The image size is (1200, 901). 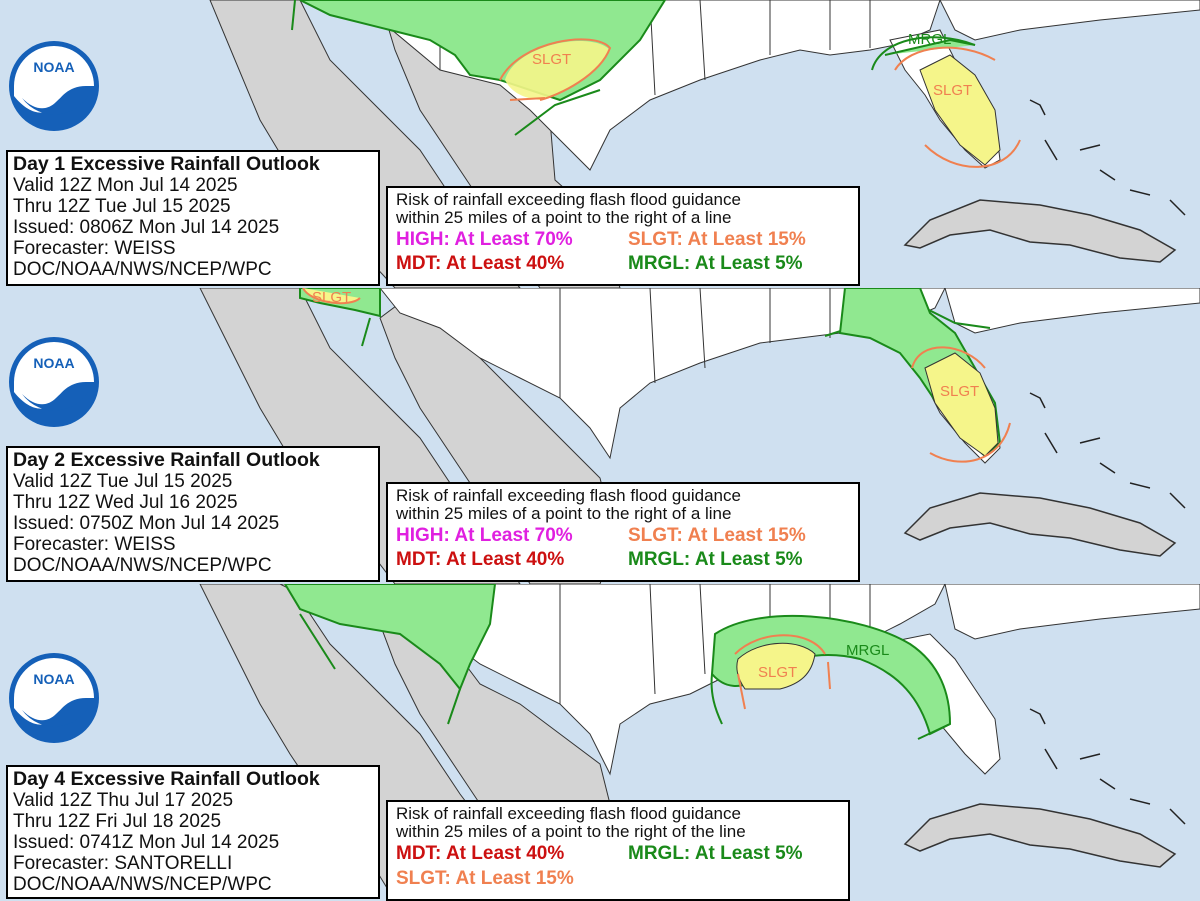 What do you see at coordinates (166, 460) in the screenshot?
I see `day2-title: Day 2 Excessive Rainfall Outlook` at bounding box center [166, 460].